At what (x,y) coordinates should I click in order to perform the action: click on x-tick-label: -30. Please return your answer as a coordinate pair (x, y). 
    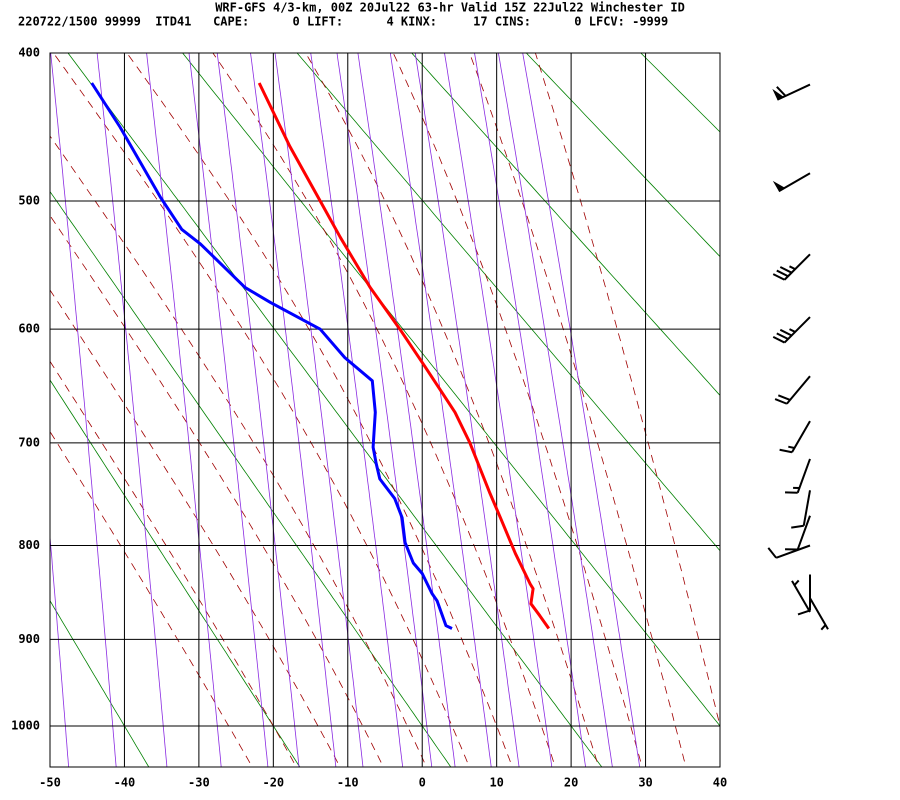
    Looking at the image, I should click on (199, 783).